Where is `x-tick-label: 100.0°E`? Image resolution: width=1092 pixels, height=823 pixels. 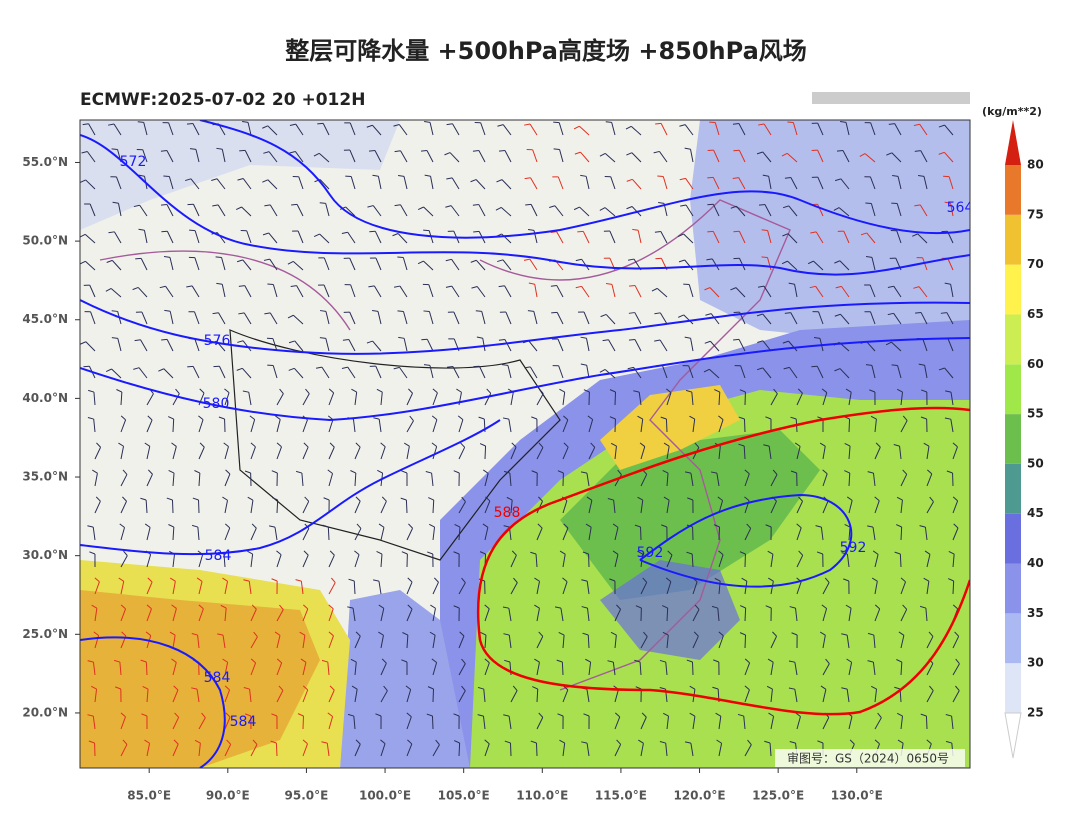 x-tick-label: 100.0°E is located at coordinates (385, 796).